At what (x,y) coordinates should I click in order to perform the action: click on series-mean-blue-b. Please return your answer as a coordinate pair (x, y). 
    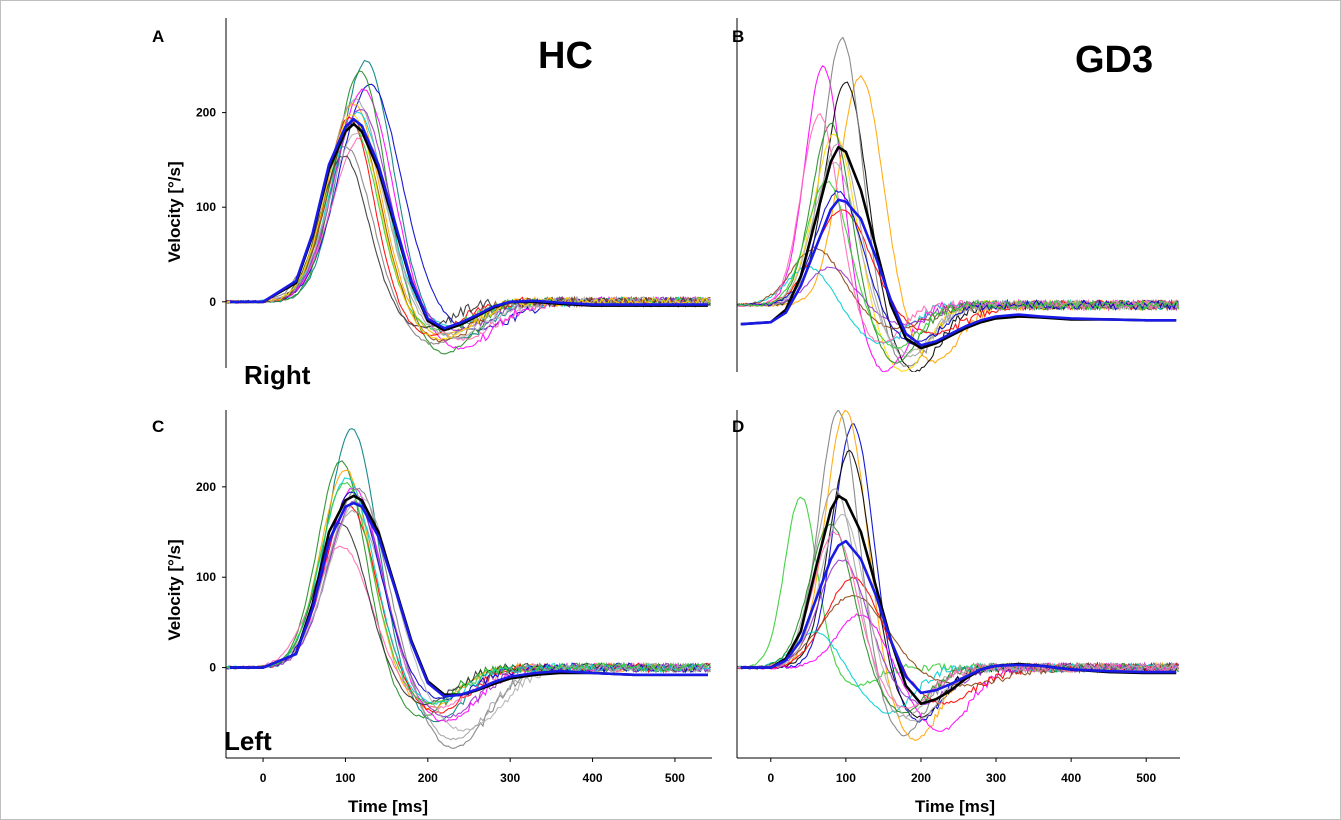
    Looking at the image, I should click on (958, 272).